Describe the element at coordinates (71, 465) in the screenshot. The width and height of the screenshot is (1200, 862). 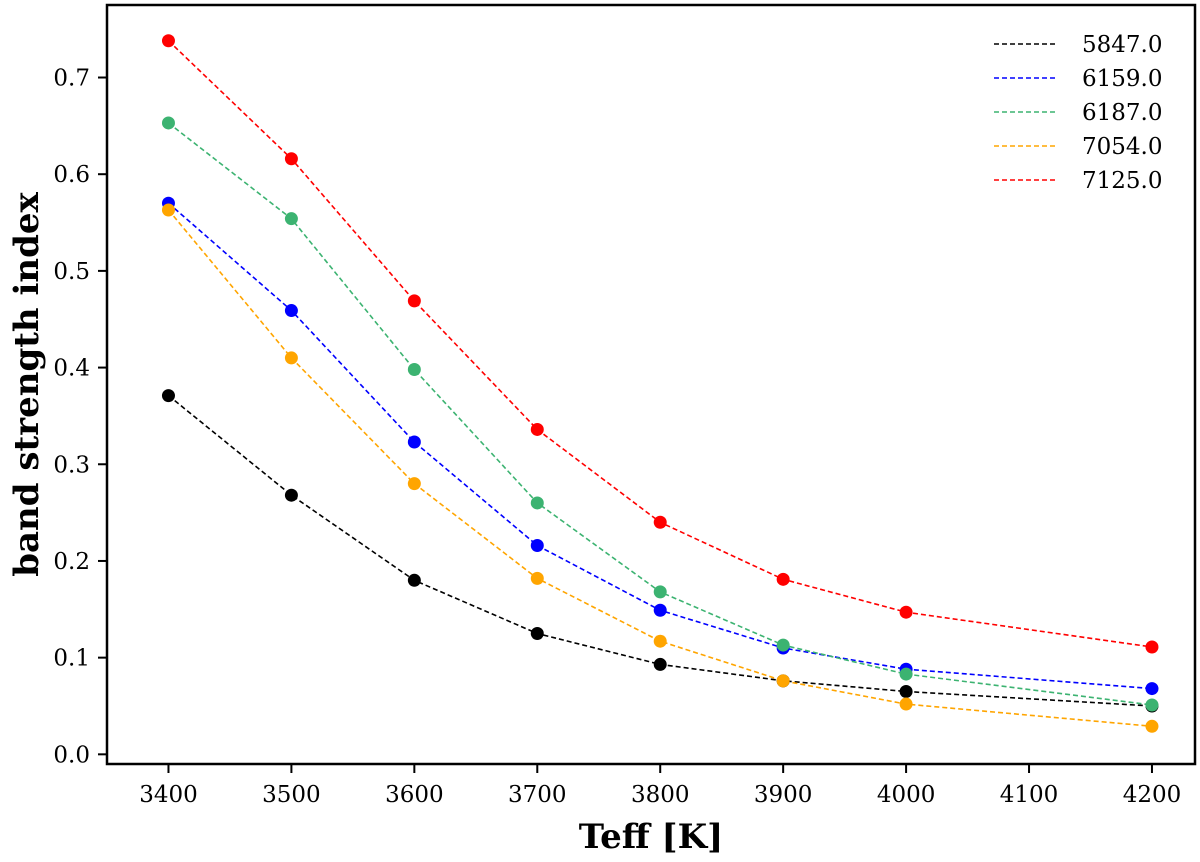
I see `y-tick-label: 0.3` at that location.